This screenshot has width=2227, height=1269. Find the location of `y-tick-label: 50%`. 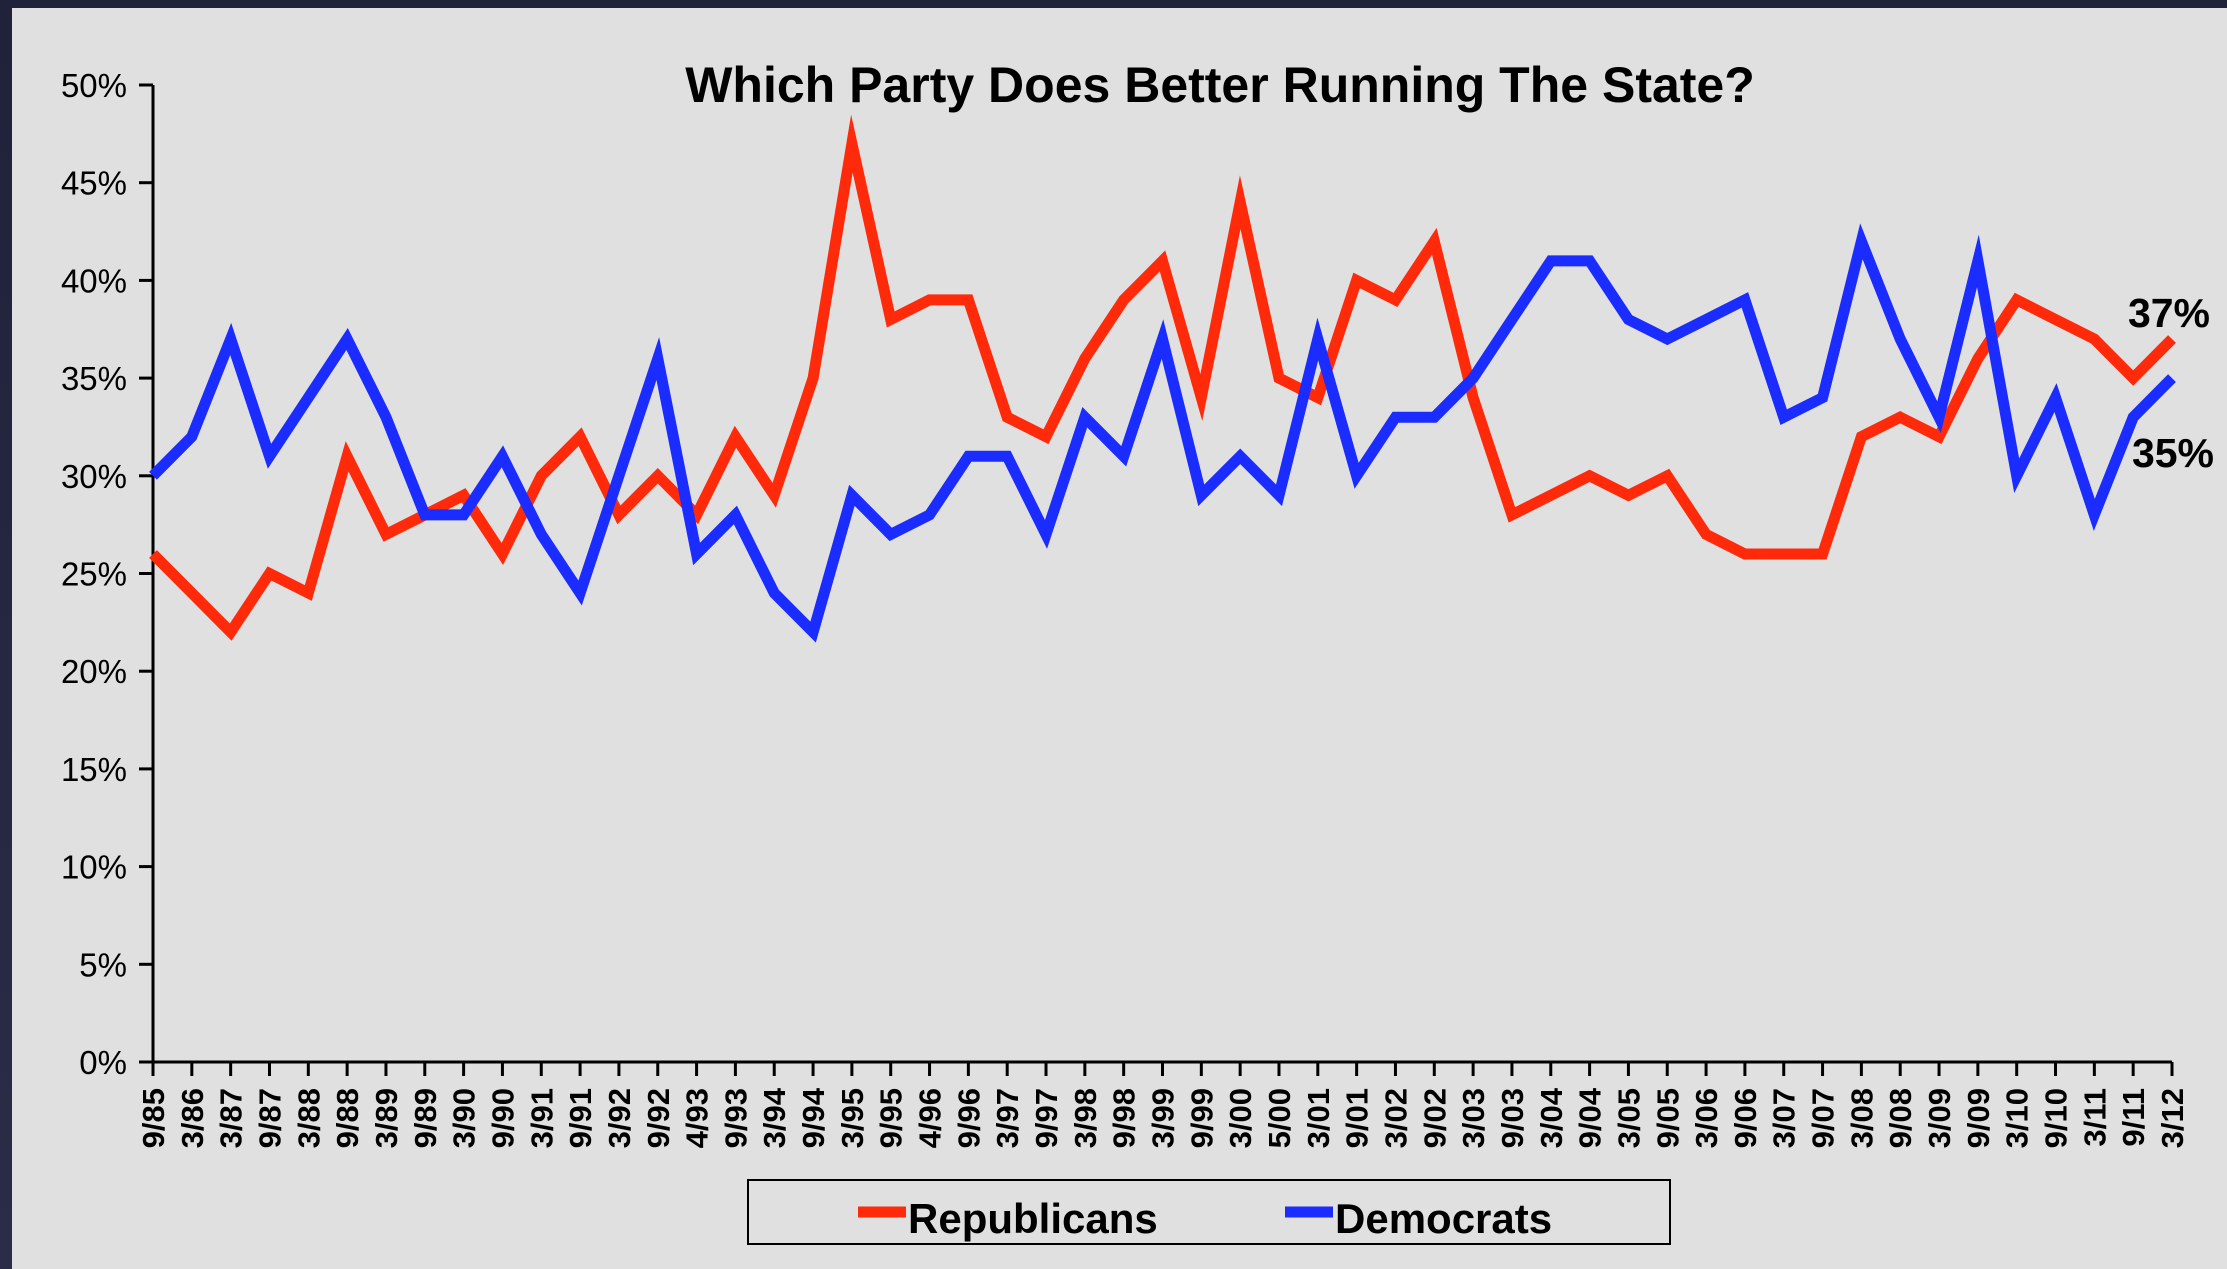

y-tick-label: 50% is located at coordinates (94, 85).